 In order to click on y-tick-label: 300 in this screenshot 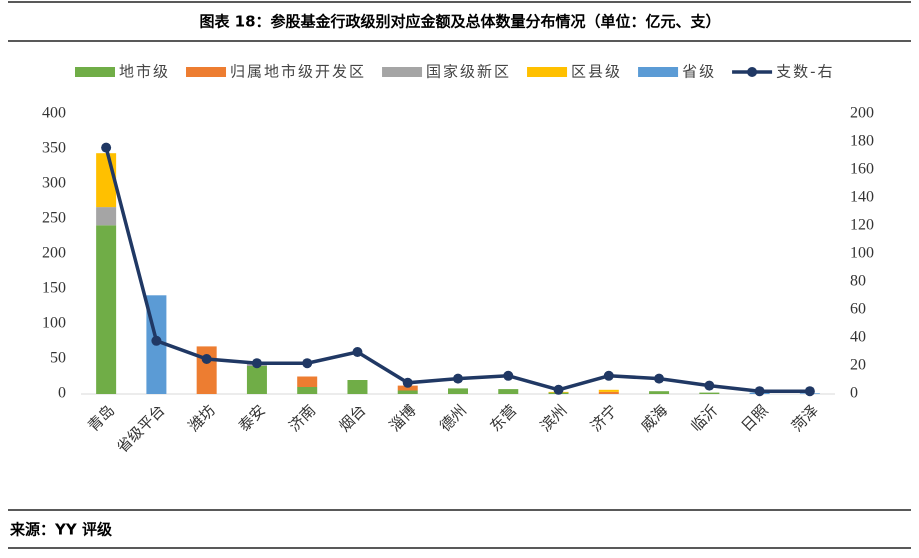, I will do `click(54, 183)`.